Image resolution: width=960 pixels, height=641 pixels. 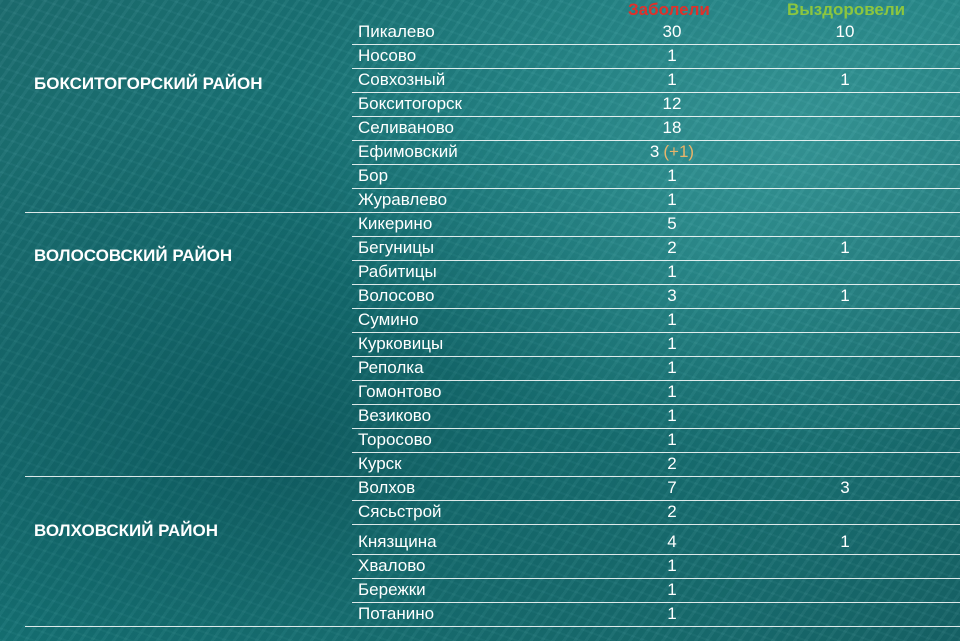 I want to click on column-header-recovered: Выздоровели, so click(x=846, y=9).